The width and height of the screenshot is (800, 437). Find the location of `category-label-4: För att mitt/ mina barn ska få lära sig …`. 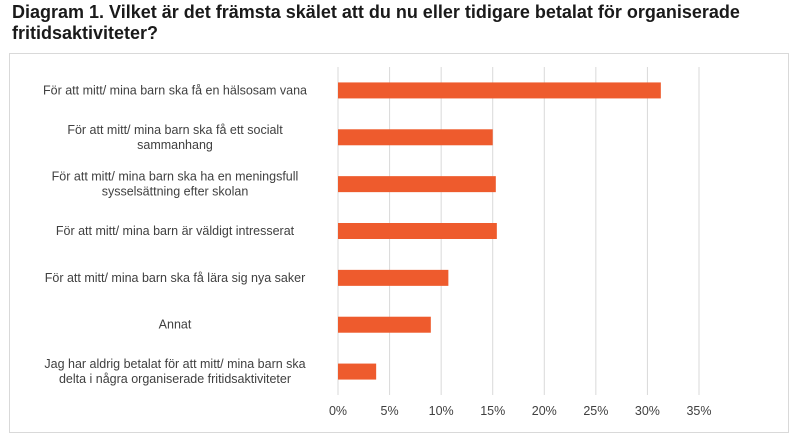

category-label-4: För att mitt/ mina barn ska få lära sig … is located at coordinates (175, 278).